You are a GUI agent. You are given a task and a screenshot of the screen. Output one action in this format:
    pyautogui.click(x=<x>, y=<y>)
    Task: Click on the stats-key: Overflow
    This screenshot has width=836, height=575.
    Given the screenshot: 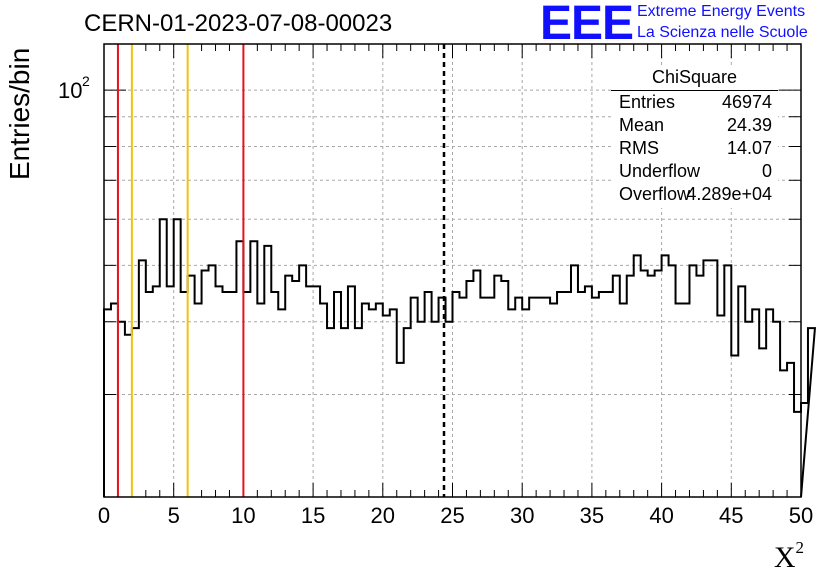 What is the action you would take?
    pyautogui.click(x=655, y=194)
    